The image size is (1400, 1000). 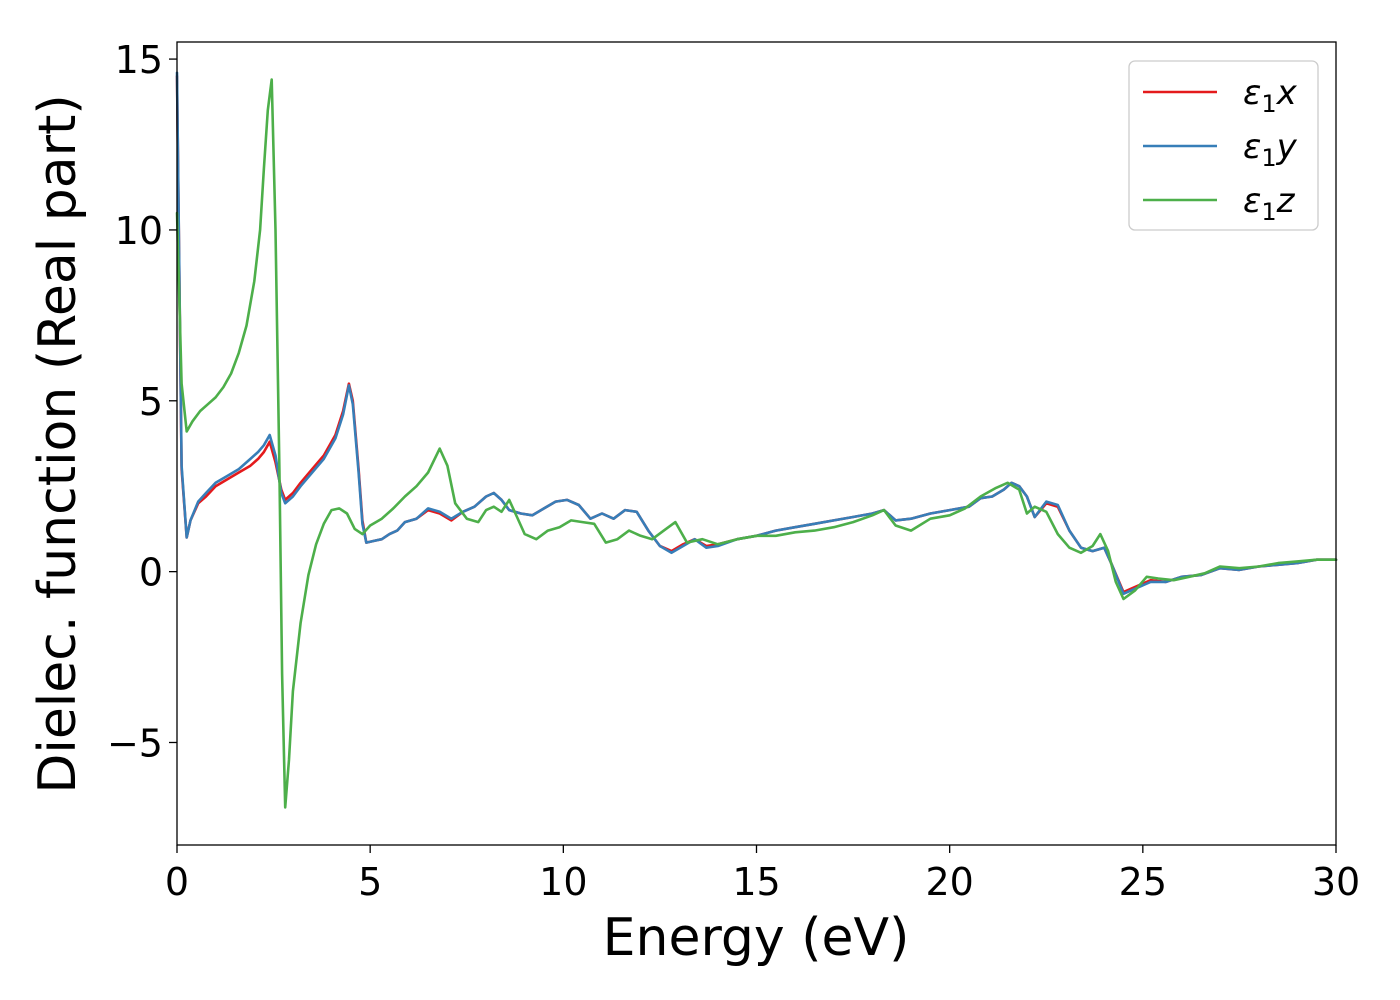 I want to click on legend-label-y: ε1y, so click(x=1270, y=149).